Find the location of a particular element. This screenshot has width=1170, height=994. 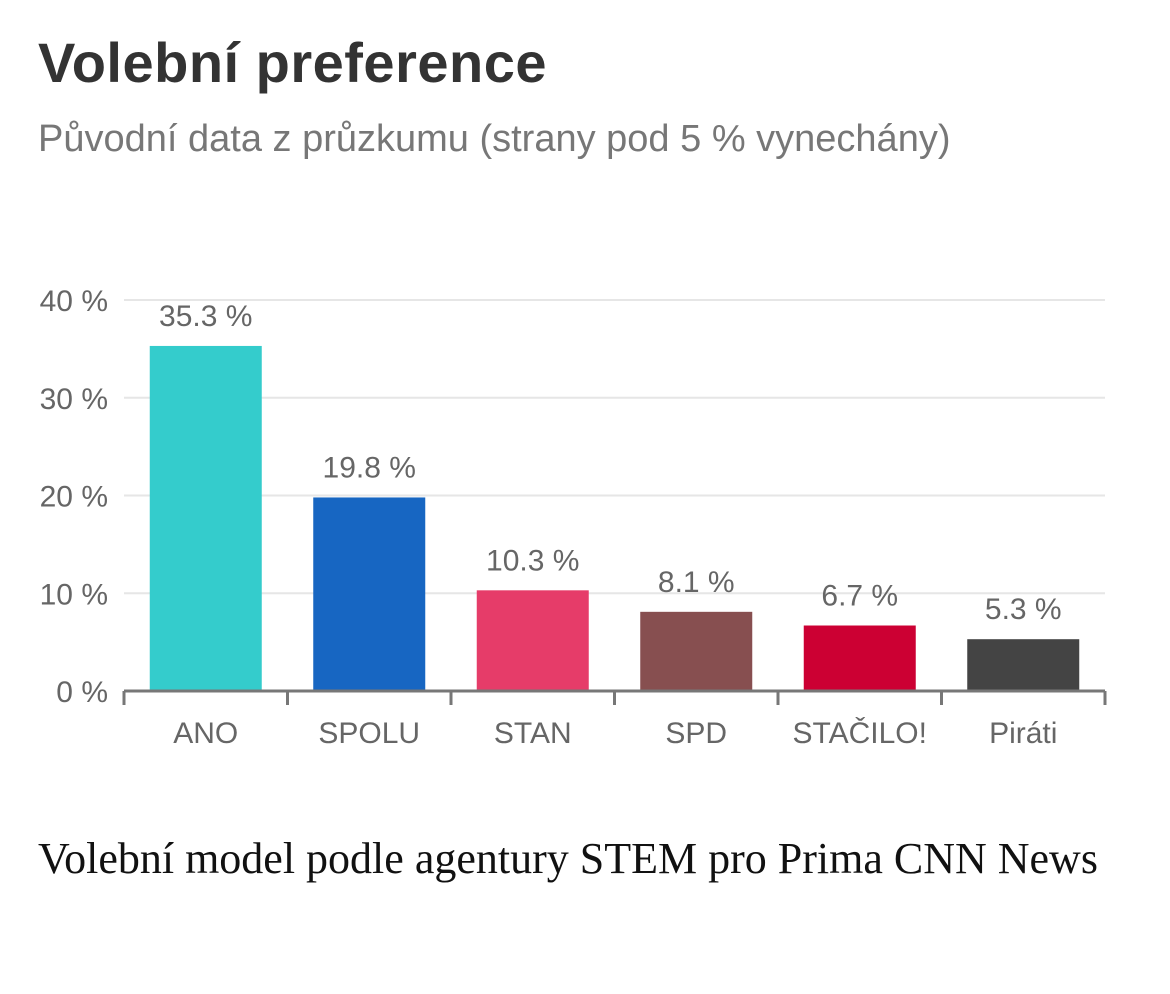

data-label: 10.3 % is located at coordinates (532, 560).